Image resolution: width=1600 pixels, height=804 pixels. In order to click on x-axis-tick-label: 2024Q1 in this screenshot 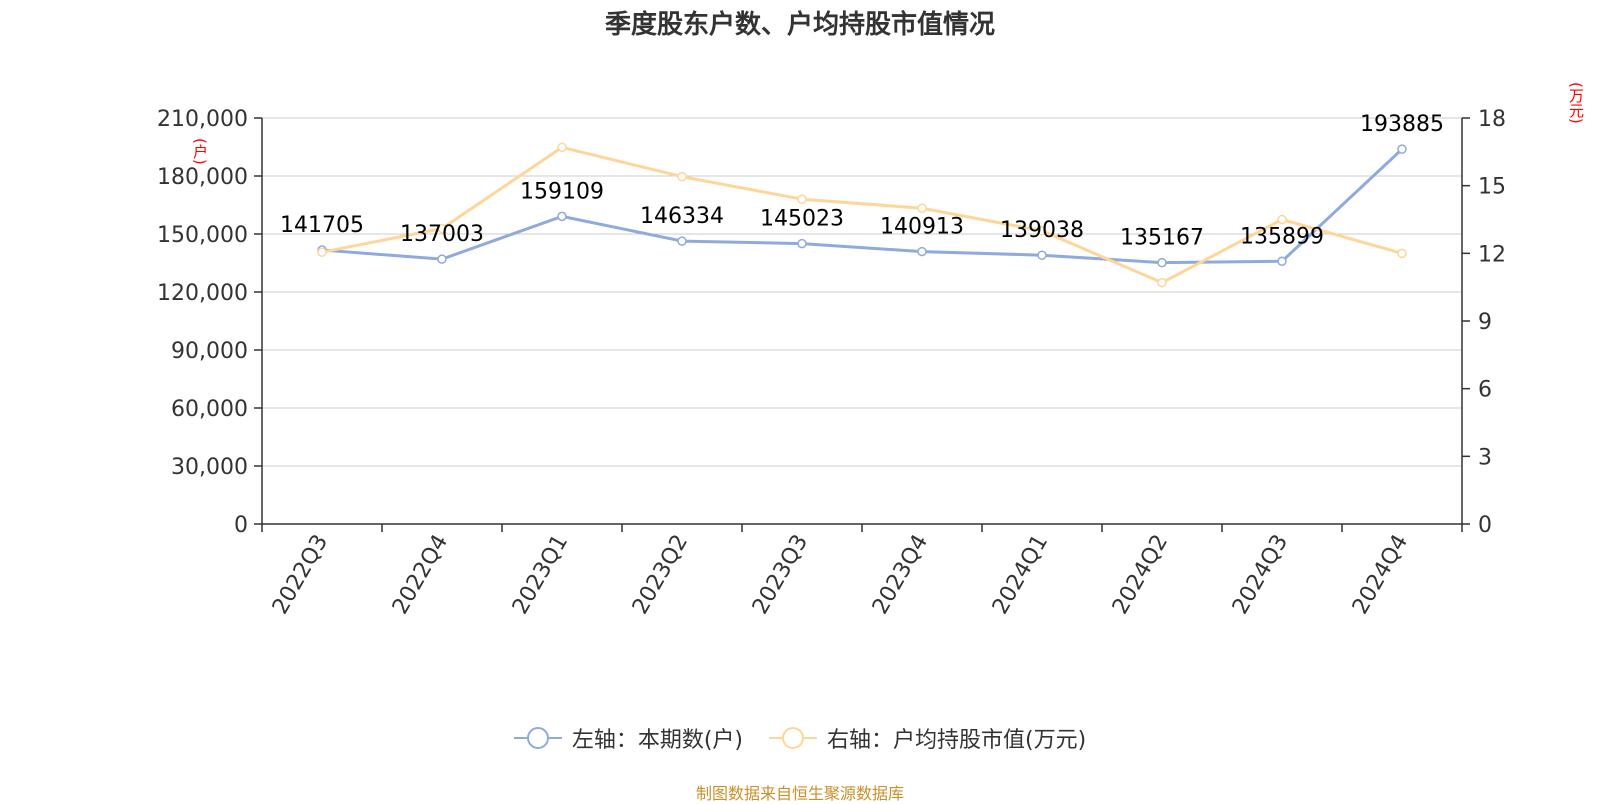, I will do `click(1020, 575)`.